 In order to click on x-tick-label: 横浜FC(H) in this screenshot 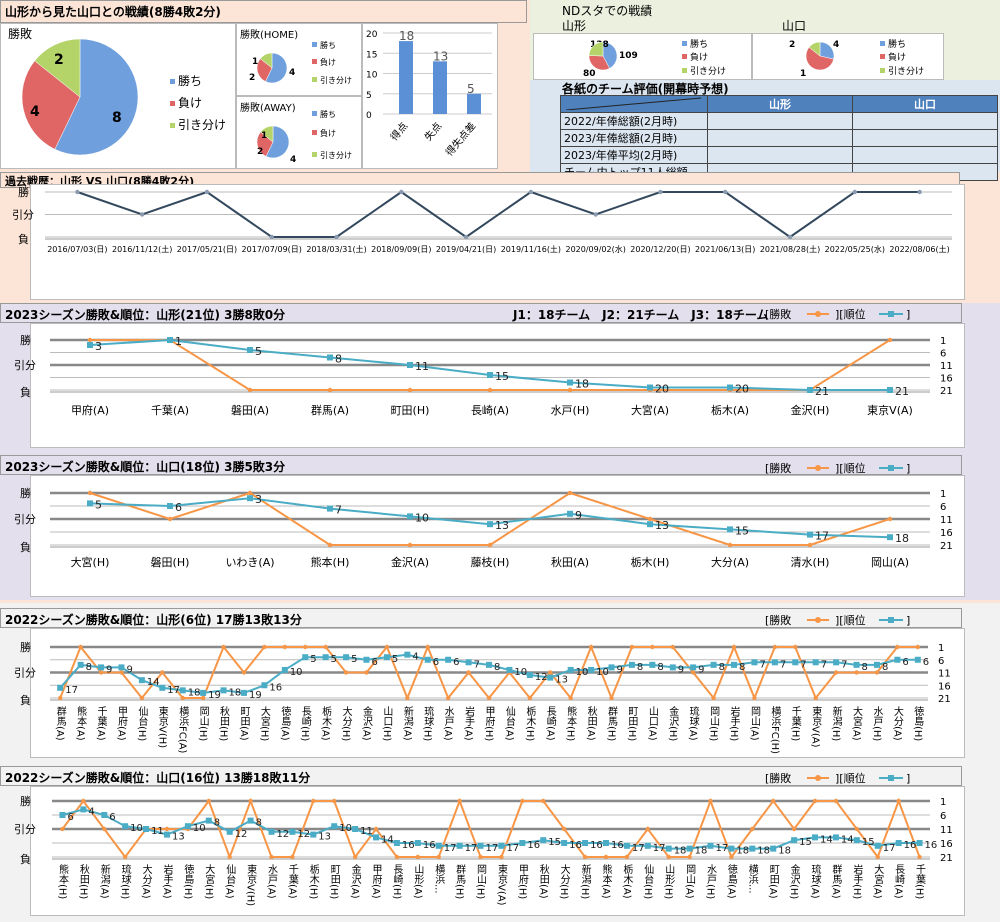, I will do `click(774, 730)`.